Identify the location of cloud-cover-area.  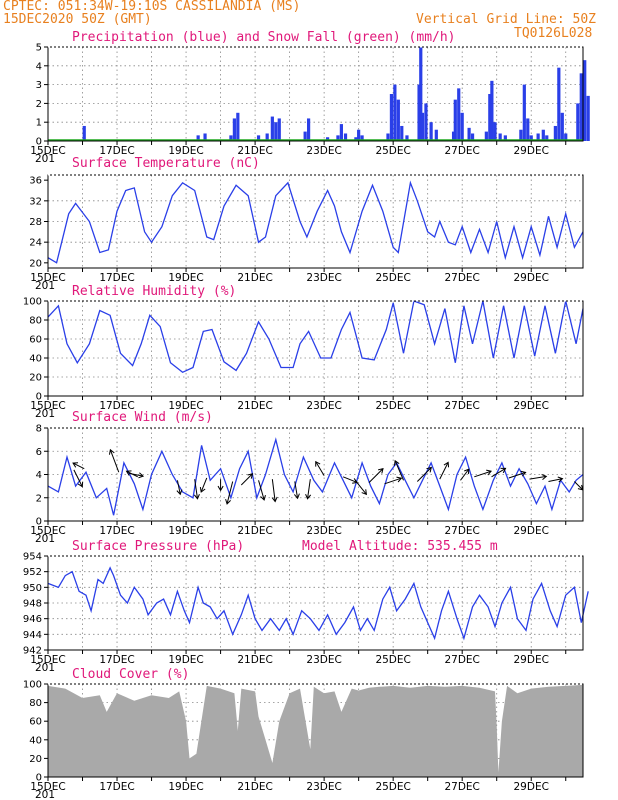
(315, 730).